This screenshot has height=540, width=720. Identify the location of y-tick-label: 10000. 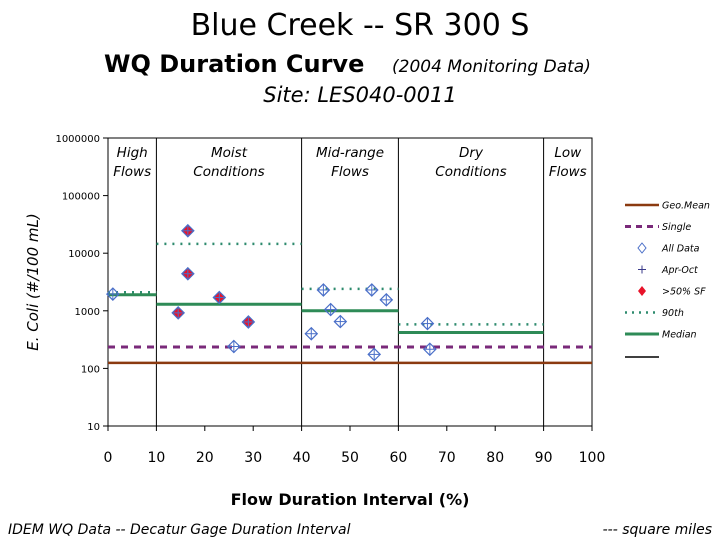
(84, 254).